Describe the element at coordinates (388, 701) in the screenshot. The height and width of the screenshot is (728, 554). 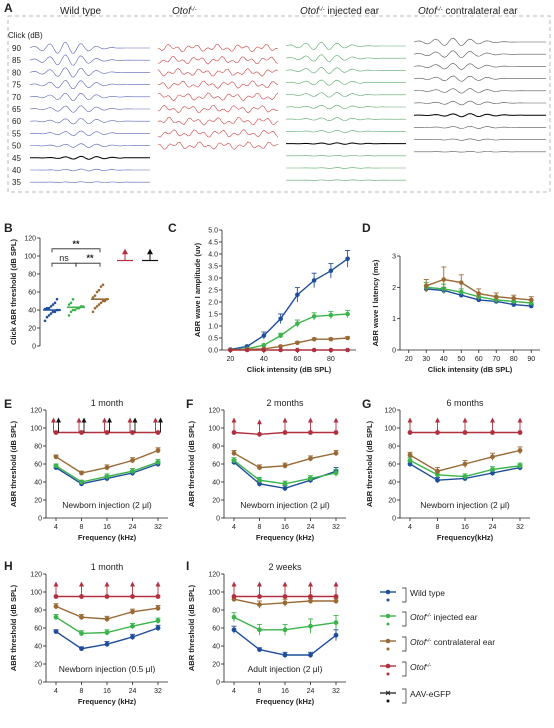
I see `legend-dot` at that location.